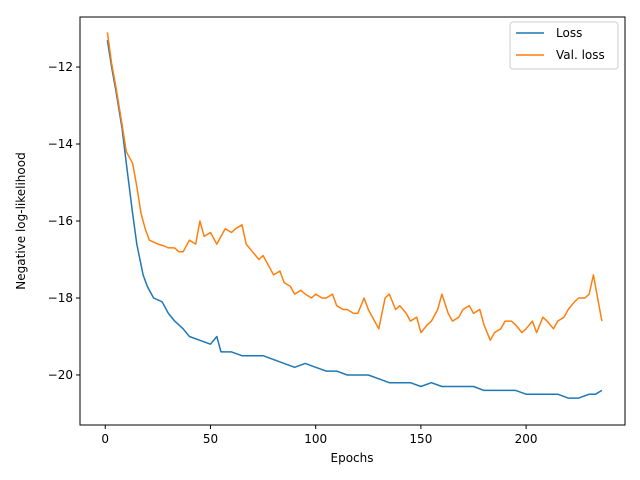 The width and height of the screenshot is (640, 480). What do you see at coordinates (526, 439) in the screenshot?
I see `x-tick-label: 200` at bounding box center [526, 439].